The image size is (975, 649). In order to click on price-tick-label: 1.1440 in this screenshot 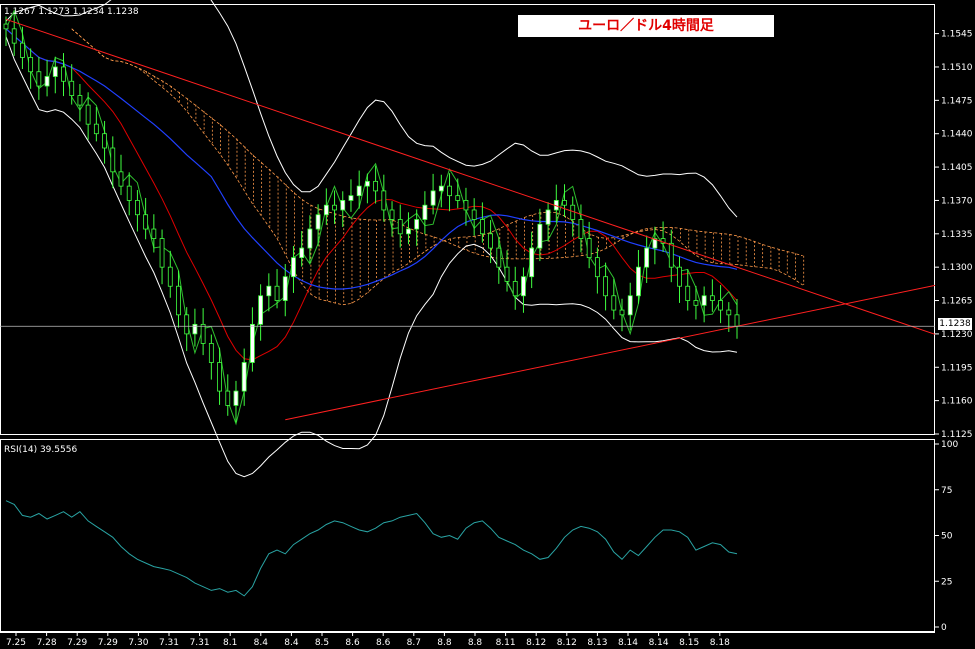, I will do `click(957, 135)`.